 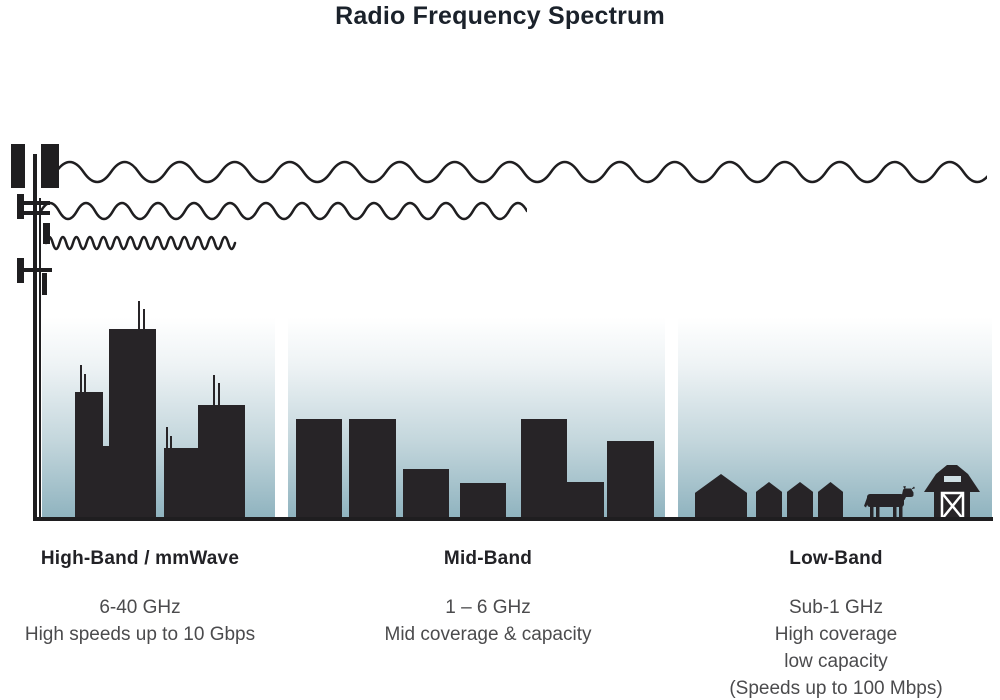 I want to click on tower-mast-secondary, so click(x=40, y=358).